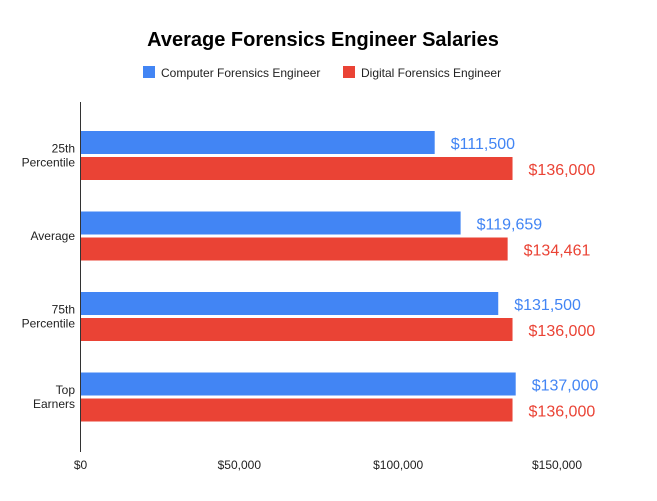  Describe the element at coordinates (565, 386) in the screenshot. I see `data-label: $137,000` at that location.